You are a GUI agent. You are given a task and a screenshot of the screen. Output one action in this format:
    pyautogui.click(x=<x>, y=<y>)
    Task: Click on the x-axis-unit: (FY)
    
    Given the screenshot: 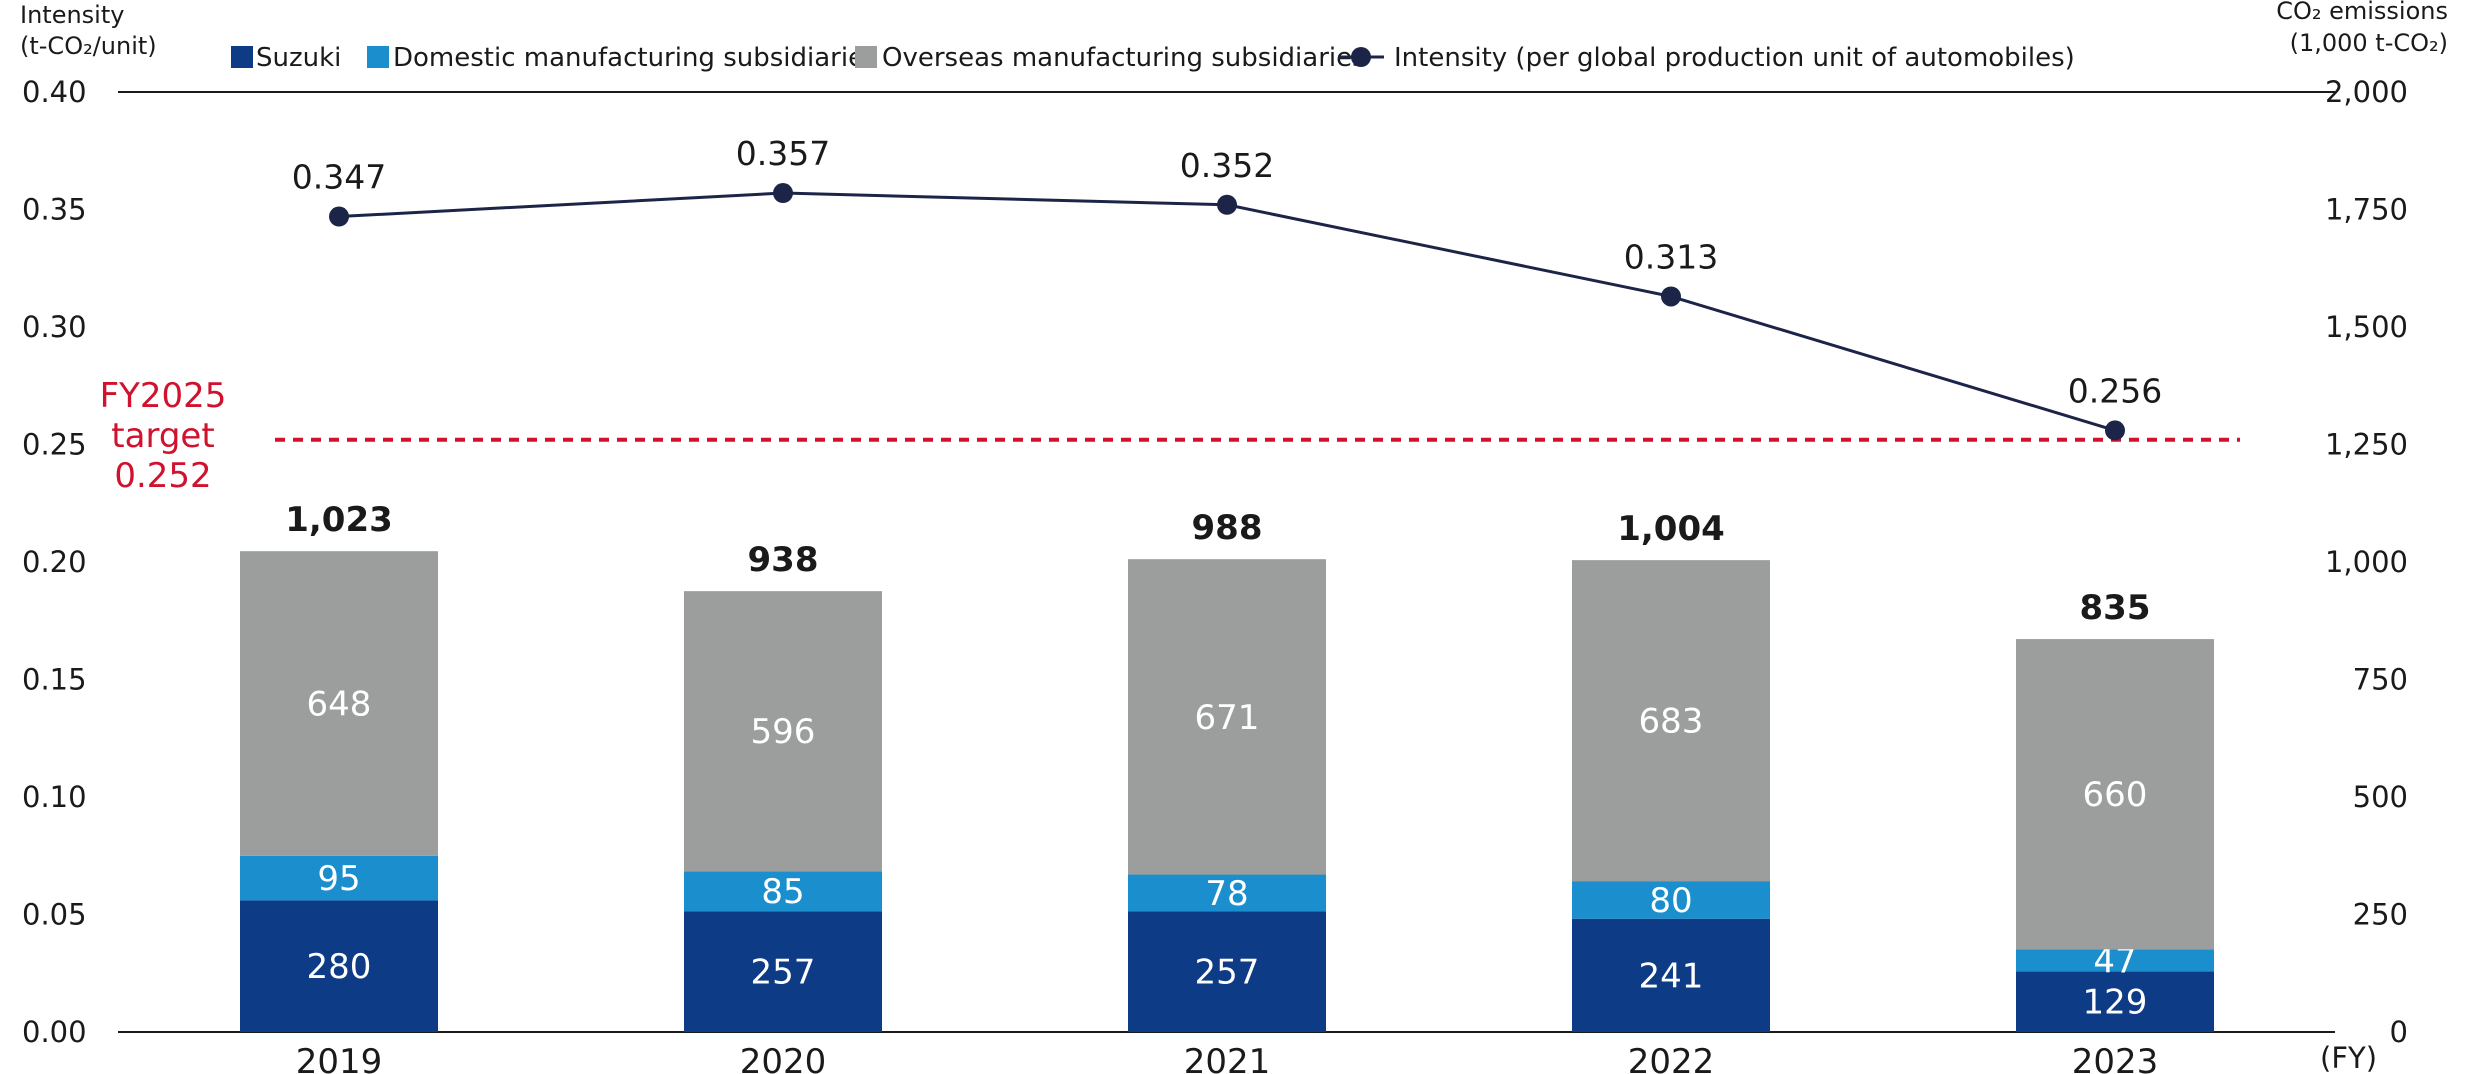 What is the action you would take?
    pyautogui.click(x=2348, y=1057)
    